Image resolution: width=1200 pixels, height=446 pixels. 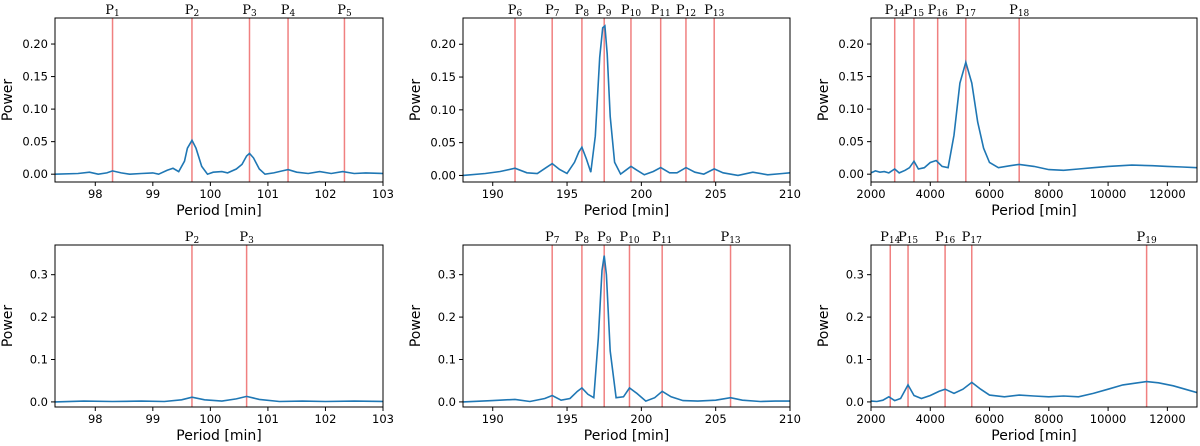 What do you see at coordinates (153, 419) in the screenshot?
I see `x-tick-label: 99` at bounding box center [153, 419].